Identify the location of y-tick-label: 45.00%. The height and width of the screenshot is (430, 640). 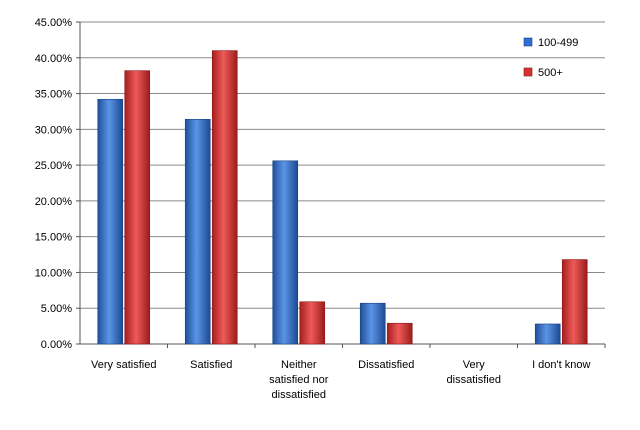
(54, 23).